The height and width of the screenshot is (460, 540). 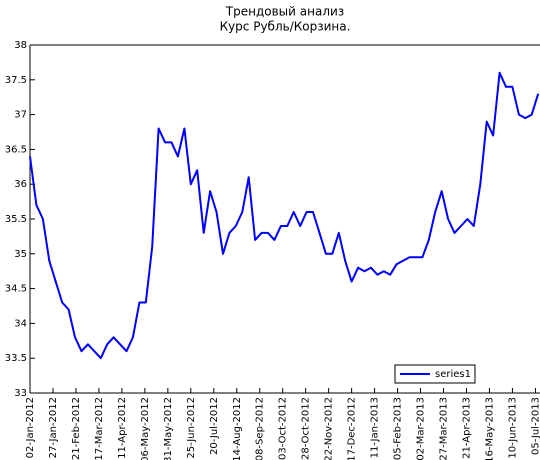 I want to click on x-tick-label: 16-May-2013, so click(x=489, y=428).